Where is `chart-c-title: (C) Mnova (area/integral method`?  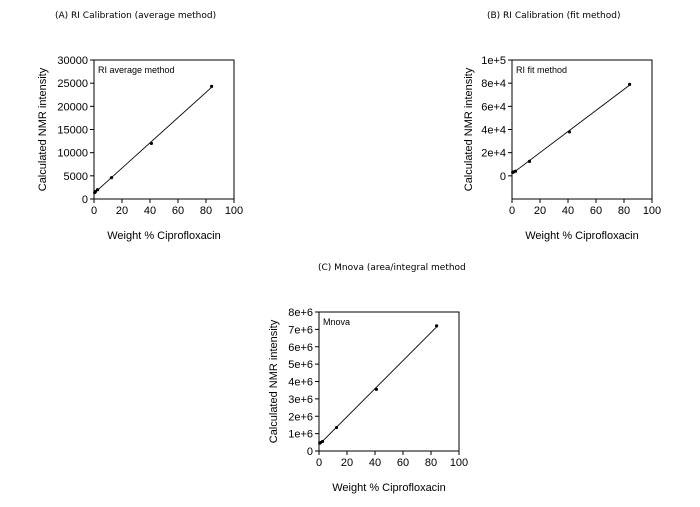
chart-c-title: (C) Mnova (area/integral method is located at coordinates (392, 268).